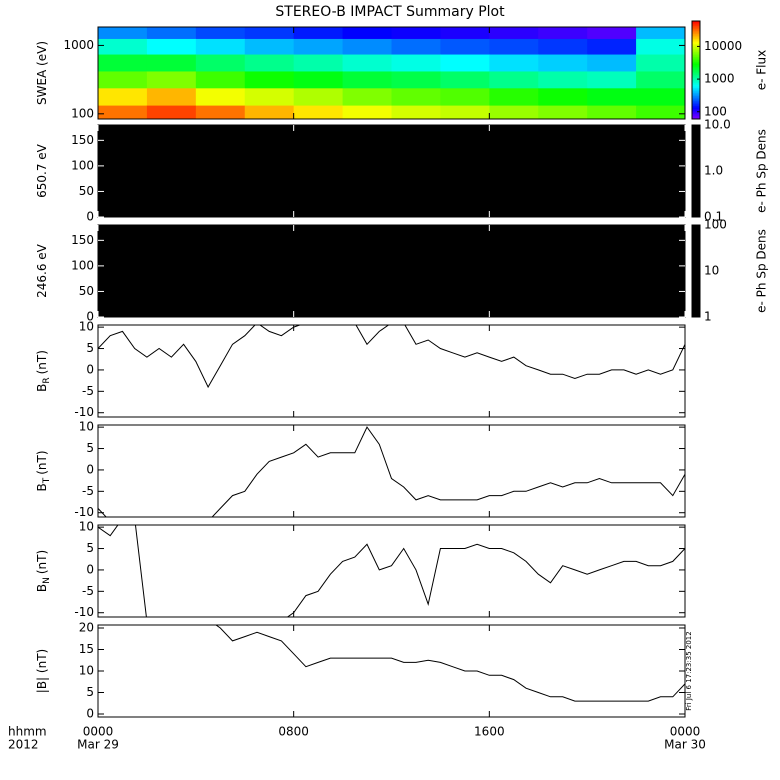  Describe the element at coordinates (723, 46) in the screenshot. I see `colorbar-tick-label: 10000` at that location.